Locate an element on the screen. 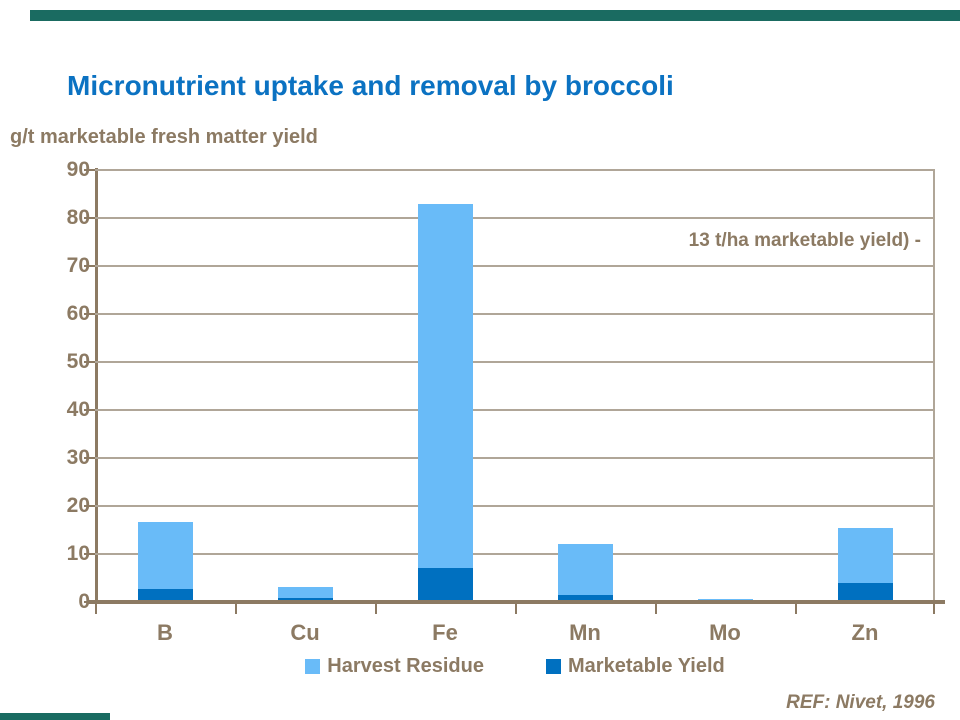 This screenshot has width=960, height=720. y-axis-label-80: 80 is located at coordinates (78, 217).